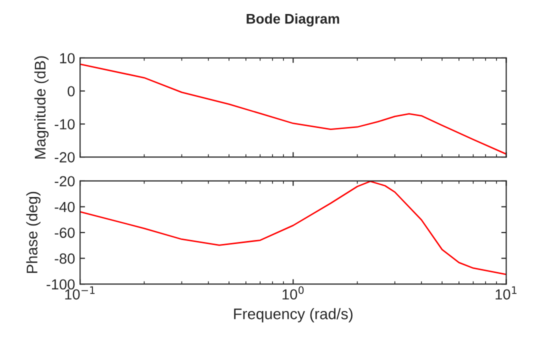 Image resolution: width=560 pixels, height=337 pixels. What do you see at coordinates (64, 124) in the screenshot?
I see `y-tick-label: -10` at bounding box center [64, 124].